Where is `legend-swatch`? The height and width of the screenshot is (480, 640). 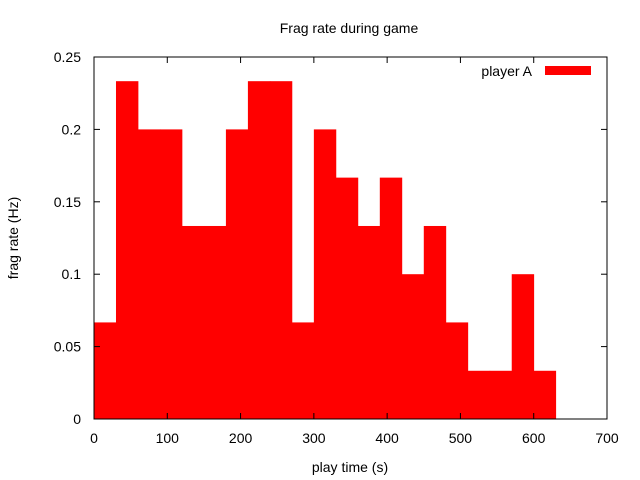 legend-swatch is located at coordinates (568, 70).